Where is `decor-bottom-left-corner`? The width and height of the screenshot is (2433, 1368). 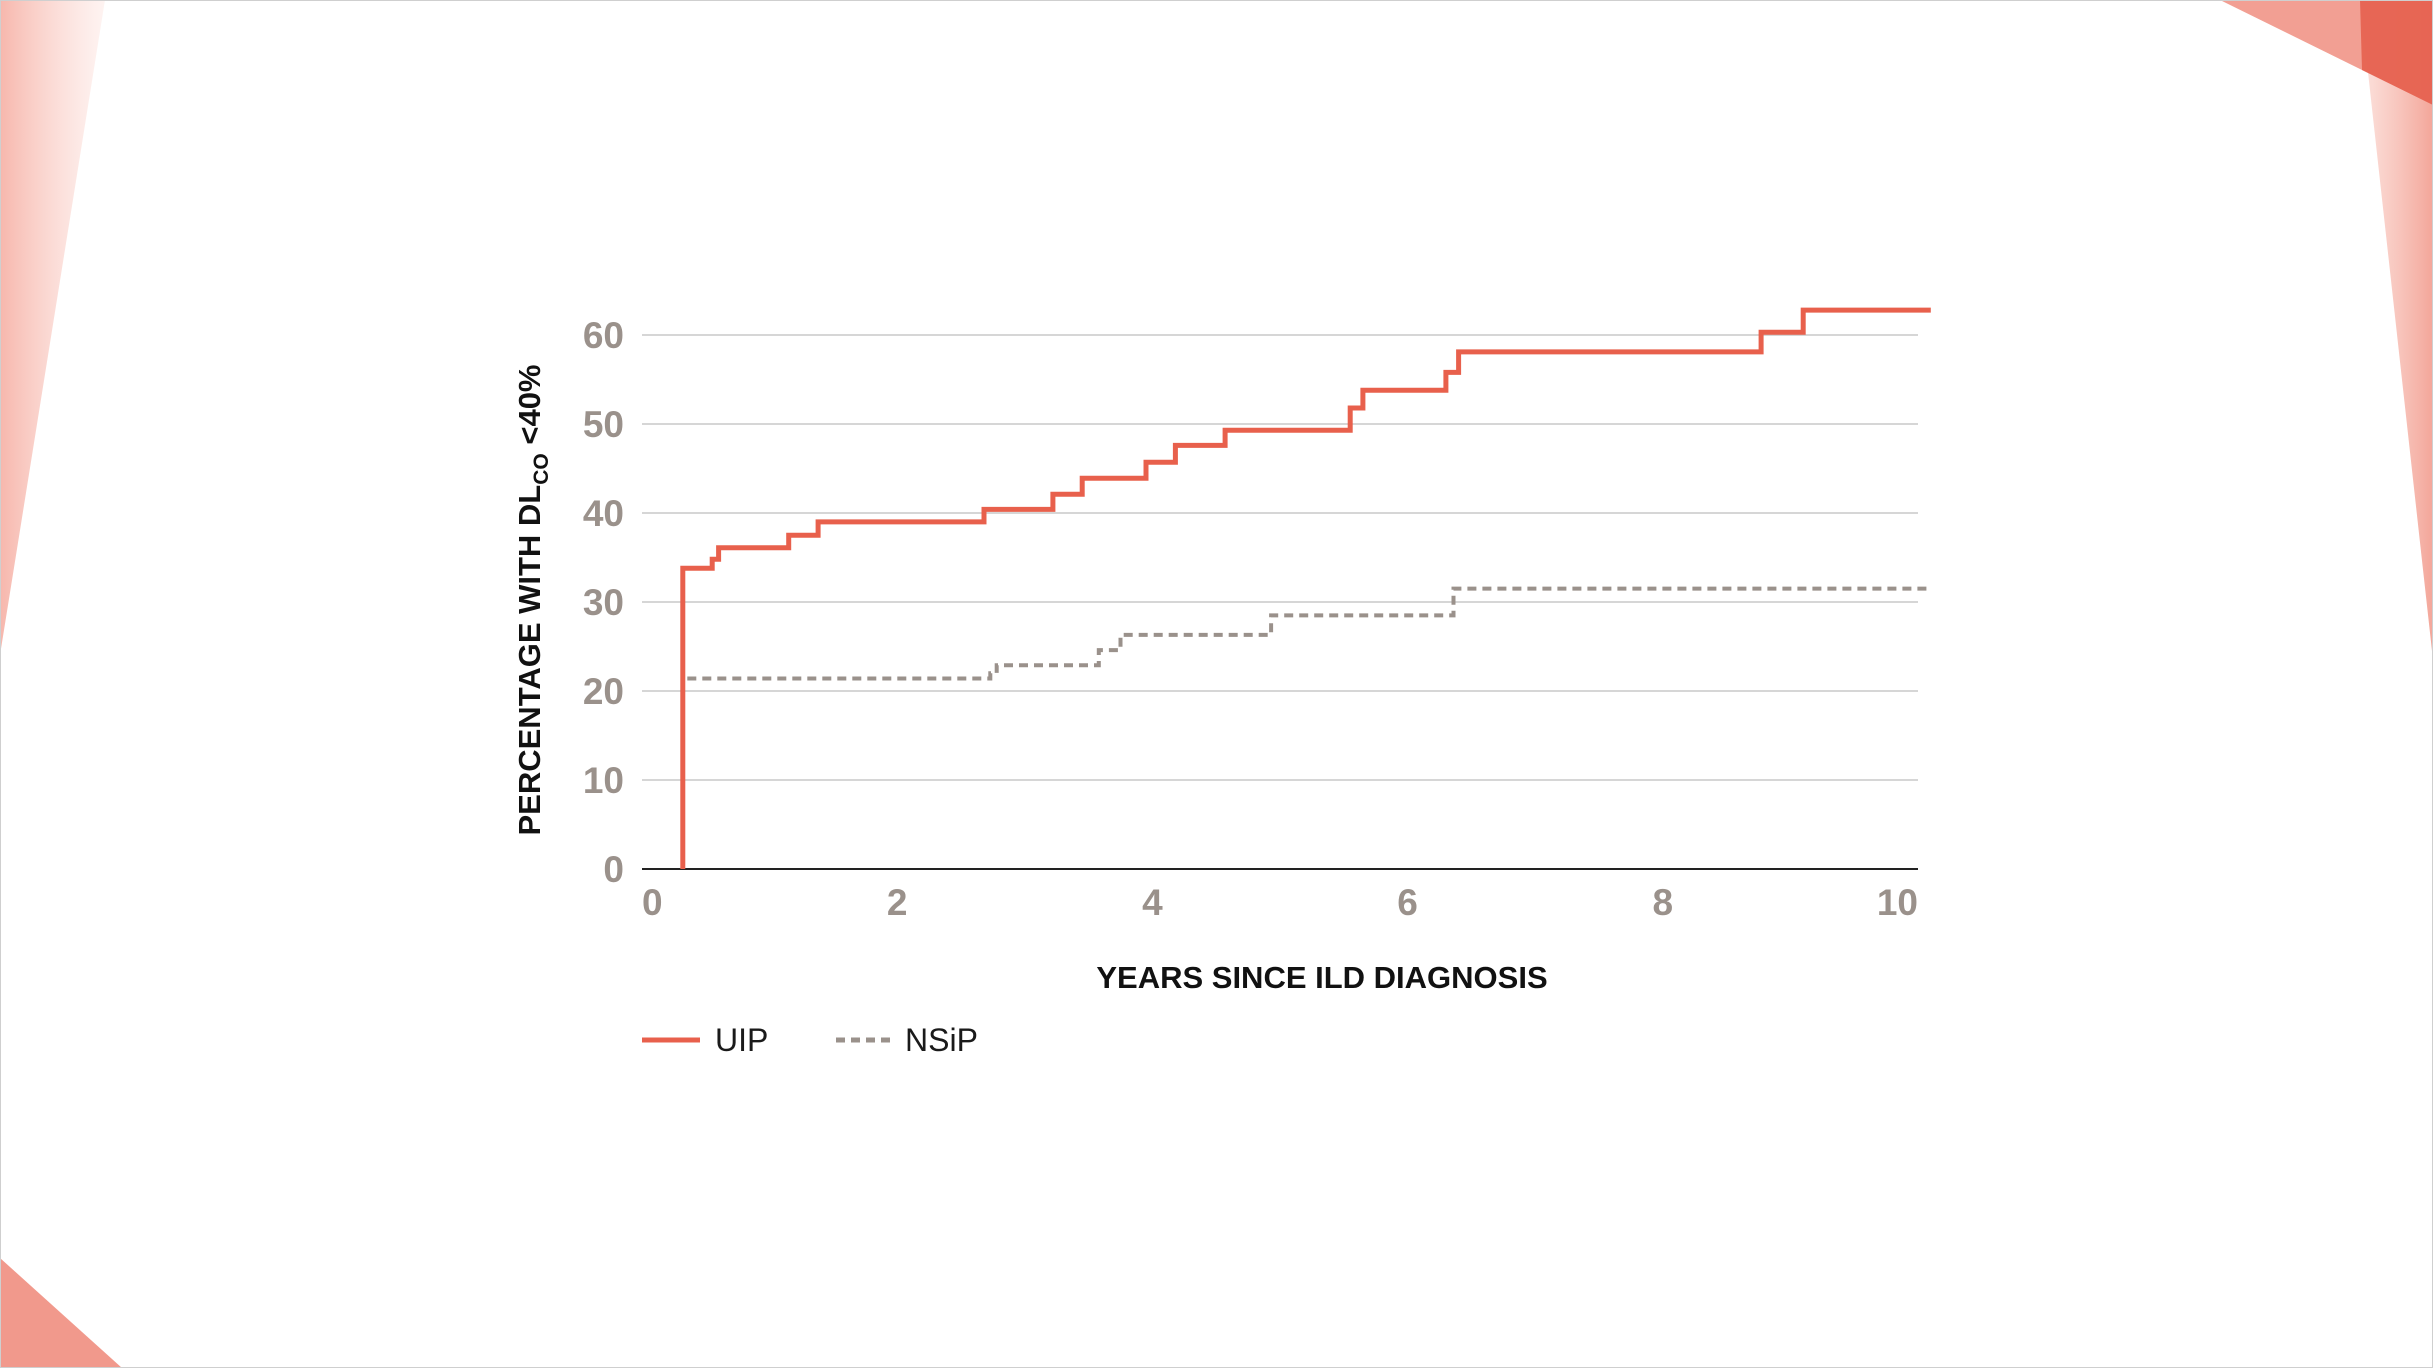
decor-bottom-left-corner is located at coordinates (61, 1313).